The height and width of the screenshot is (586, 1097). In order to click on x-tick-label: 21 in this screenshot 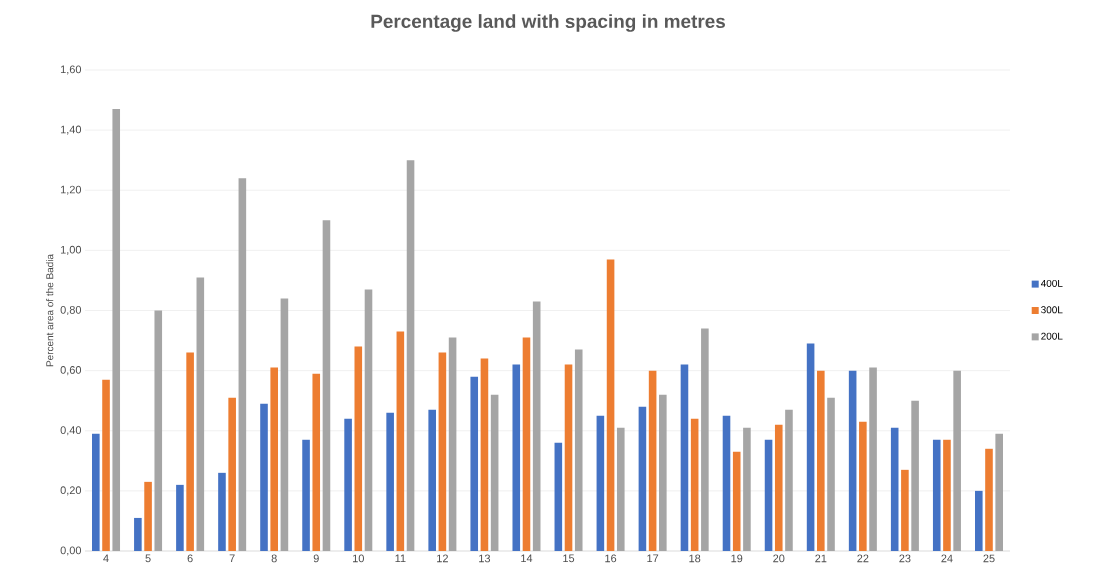, I will do `click(821, 558)`.